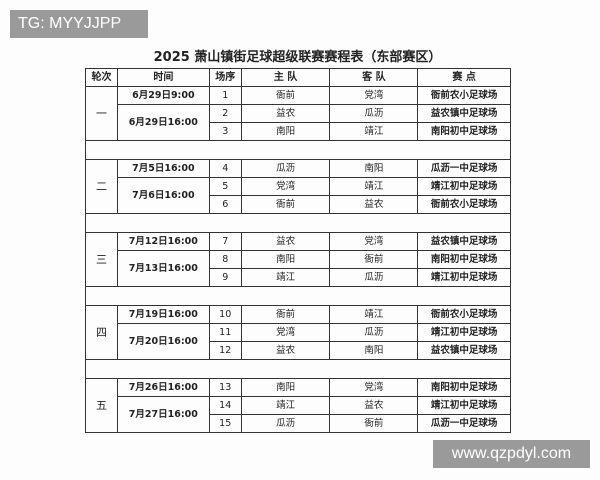  I want to click on time-cell: 7月5日16:00, so click(163, 168).